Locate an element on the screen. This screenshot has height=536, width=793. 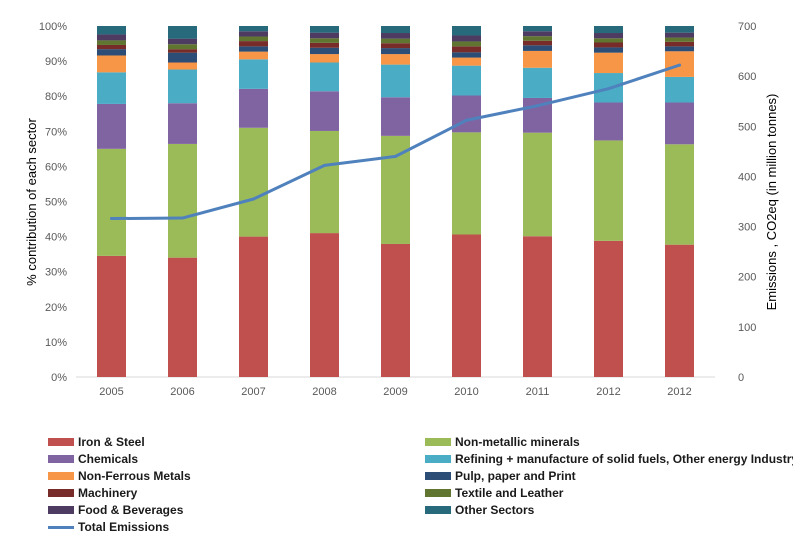
legend-line-swatch is located at coordinates (61, 527).